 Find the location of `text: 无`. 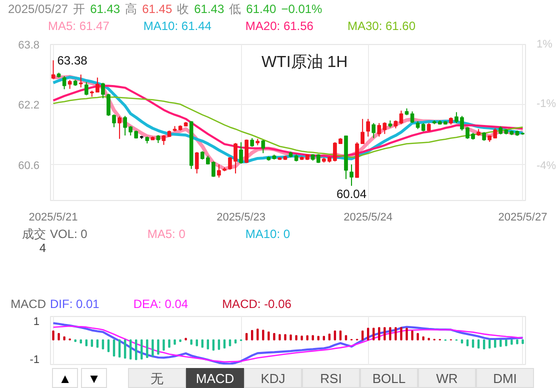

text: 无 is located at coordinates (157, 378).